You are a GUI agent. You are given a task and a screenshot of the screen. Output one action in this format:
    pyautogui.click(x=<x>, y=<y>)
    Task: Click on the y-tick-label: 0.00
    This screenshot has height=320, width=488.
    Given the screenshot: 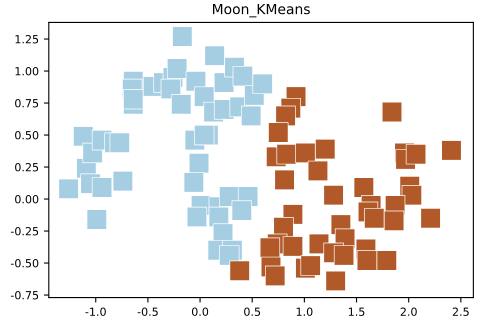 What is the action you would take?
    pyautogui.click(x=26, y=199)
    